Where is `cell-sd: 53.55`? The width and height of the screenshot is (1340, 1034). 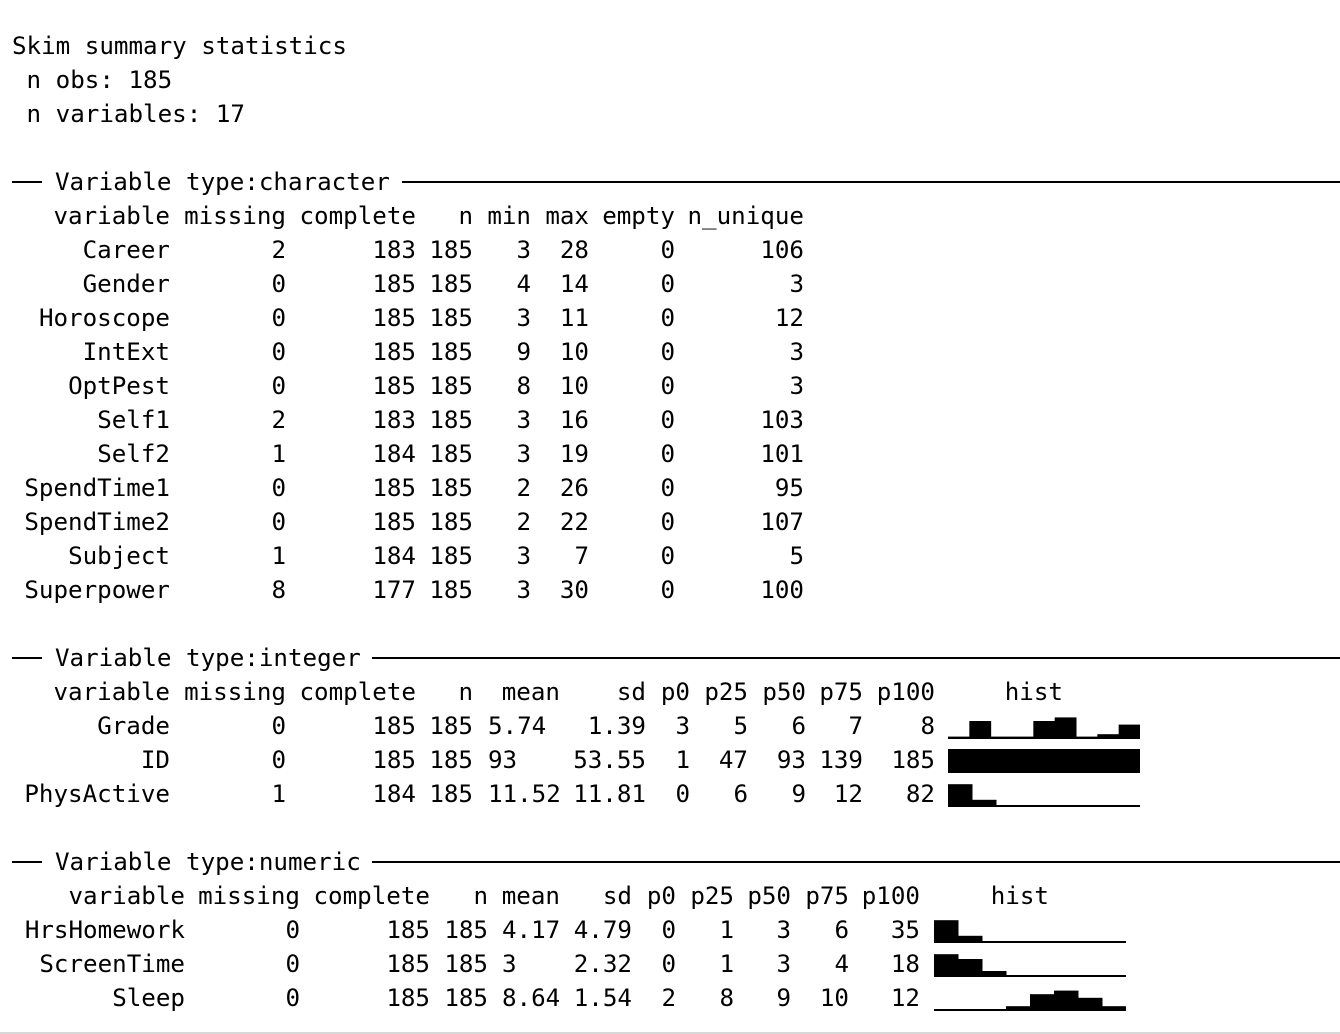
cell-sd: 53.55 is located at coordinates (609, 760).